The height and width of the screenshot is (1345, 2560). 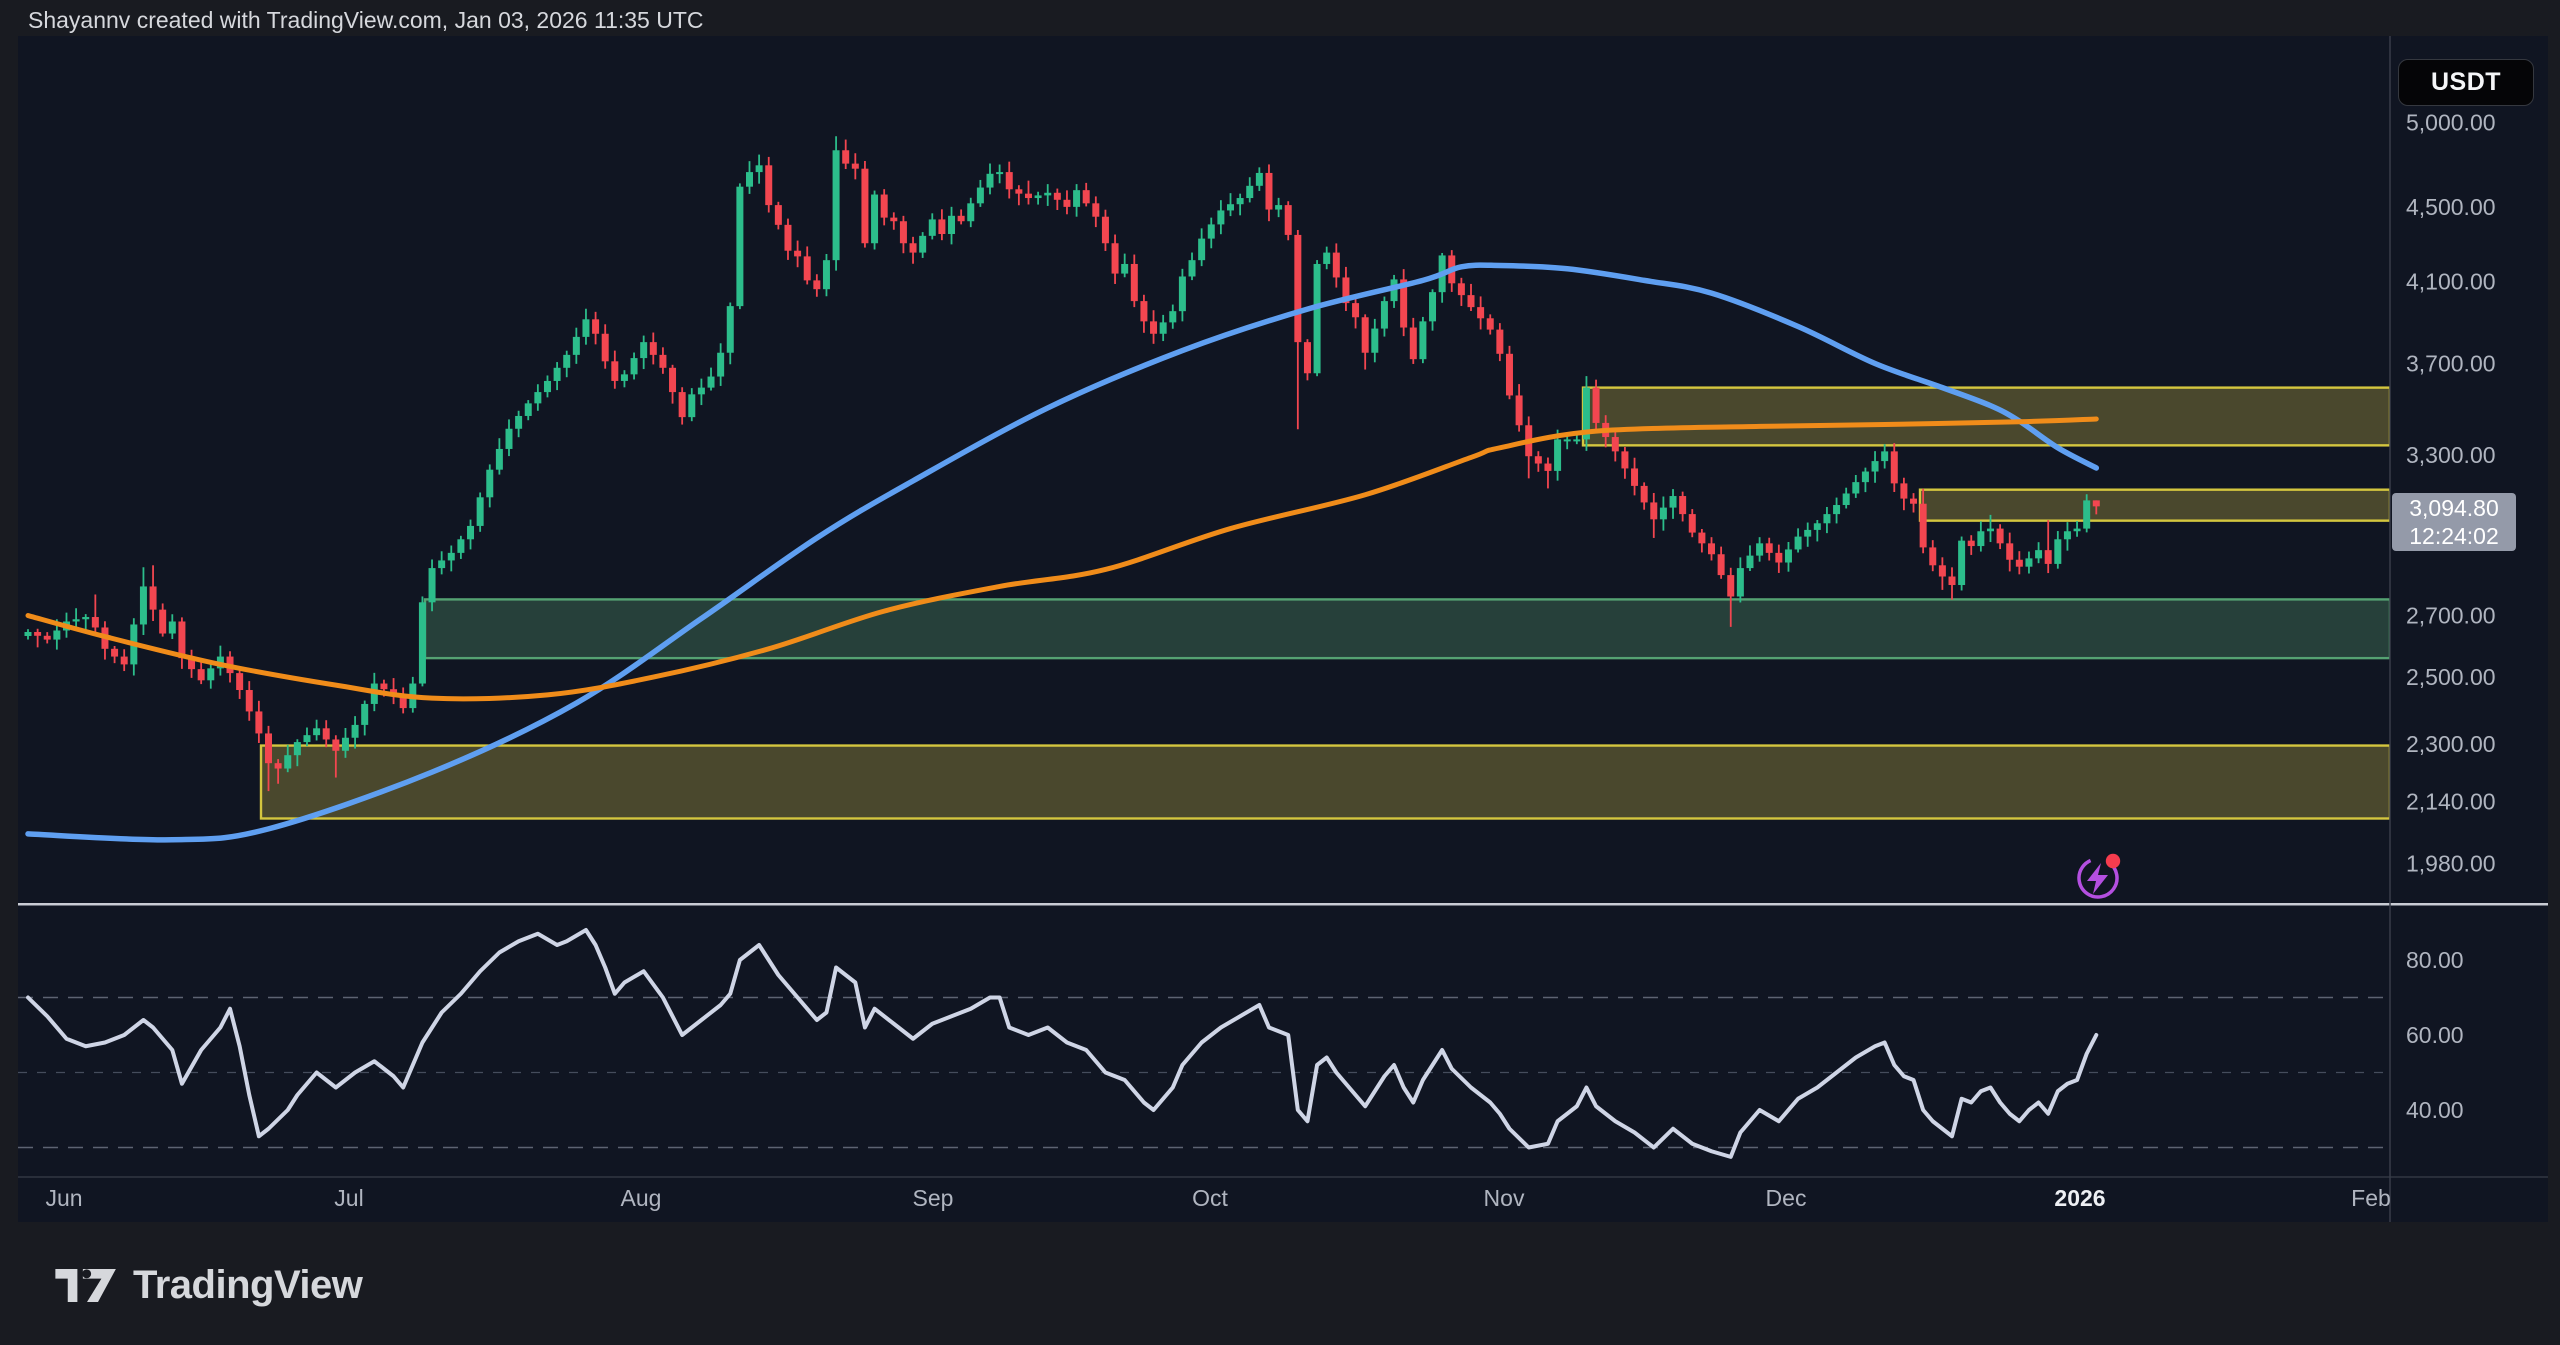 What do you see at coordinates (2435, 1035) in the screenshot?
I see `rsi-tick-label: 60.00` at bounding box center [2435, 1035].